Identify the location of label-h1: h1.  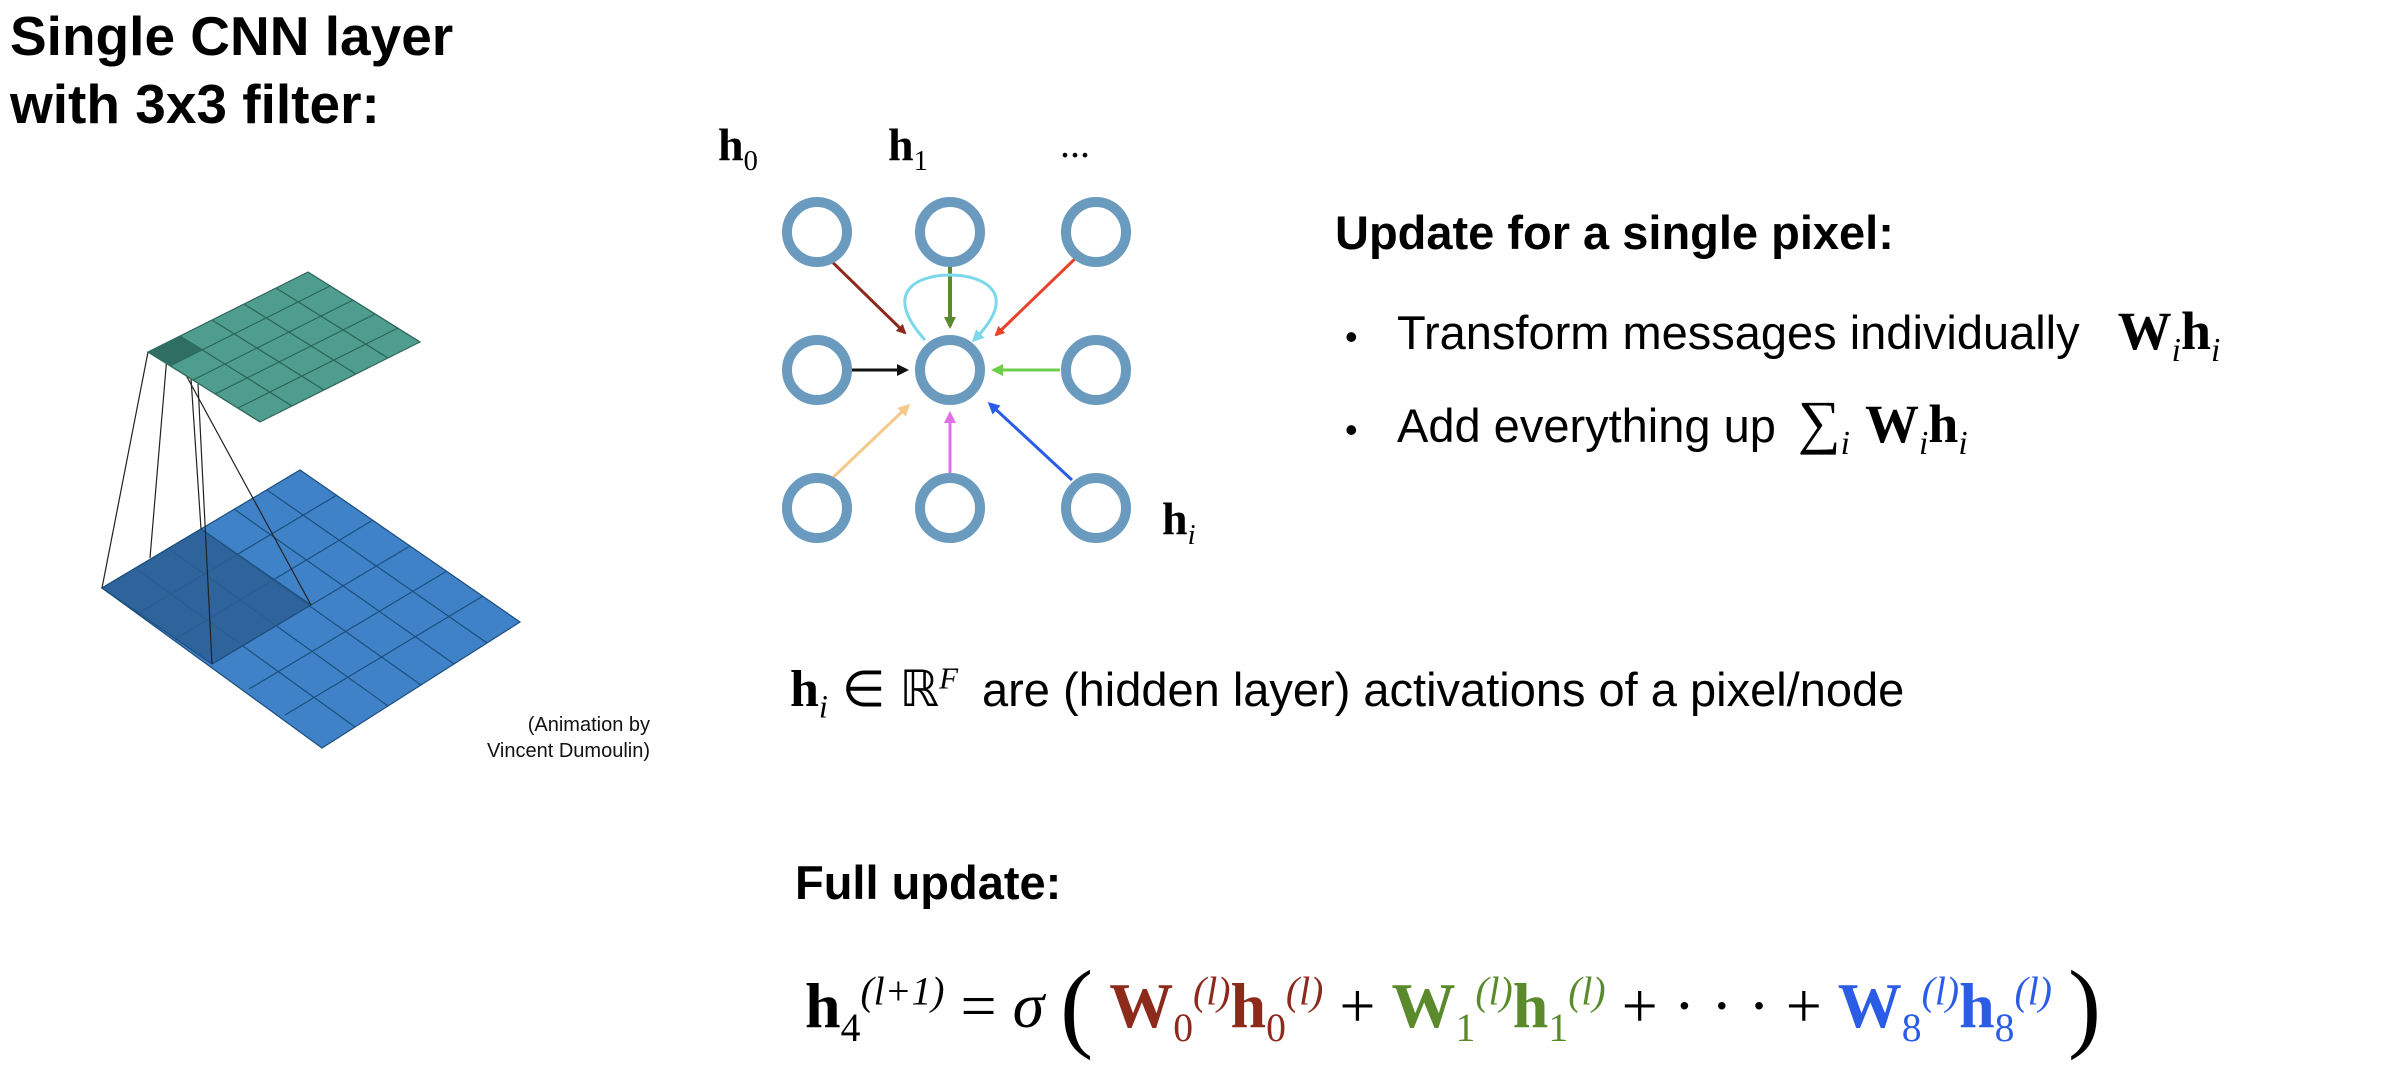
(908, 148).